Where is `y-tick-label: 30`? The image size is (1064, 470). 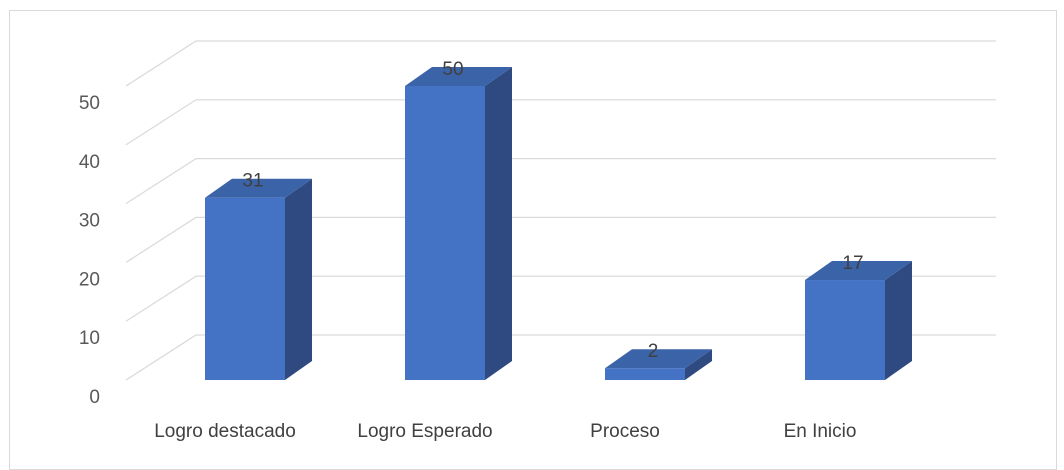 y-tick-label: 30 is located at coordinates (89, 221).